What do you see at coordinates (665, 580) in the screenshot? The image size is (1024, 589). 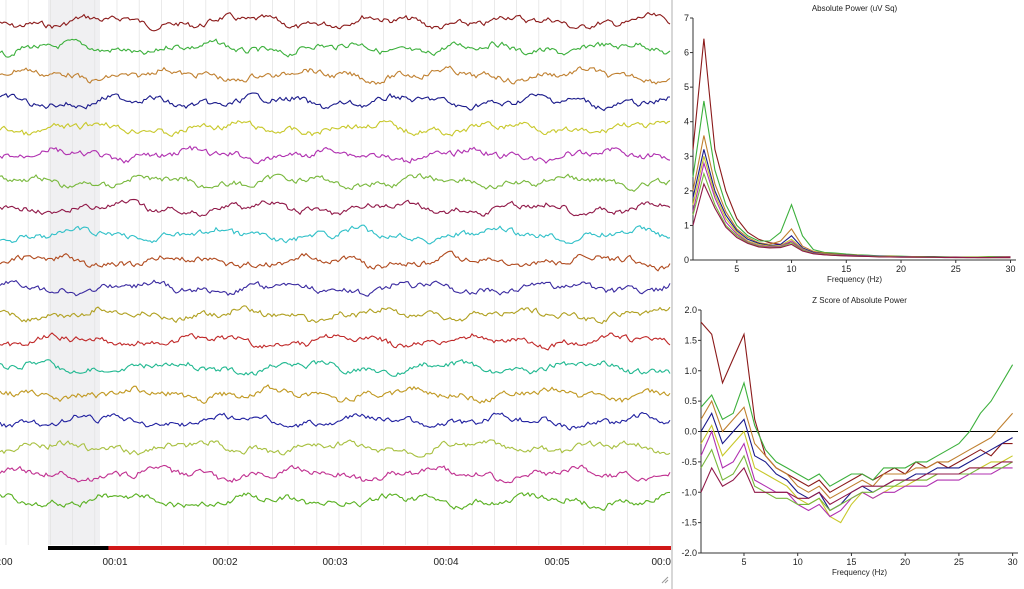 I see `resize-grip-icon` at bounding box center [665, 580].